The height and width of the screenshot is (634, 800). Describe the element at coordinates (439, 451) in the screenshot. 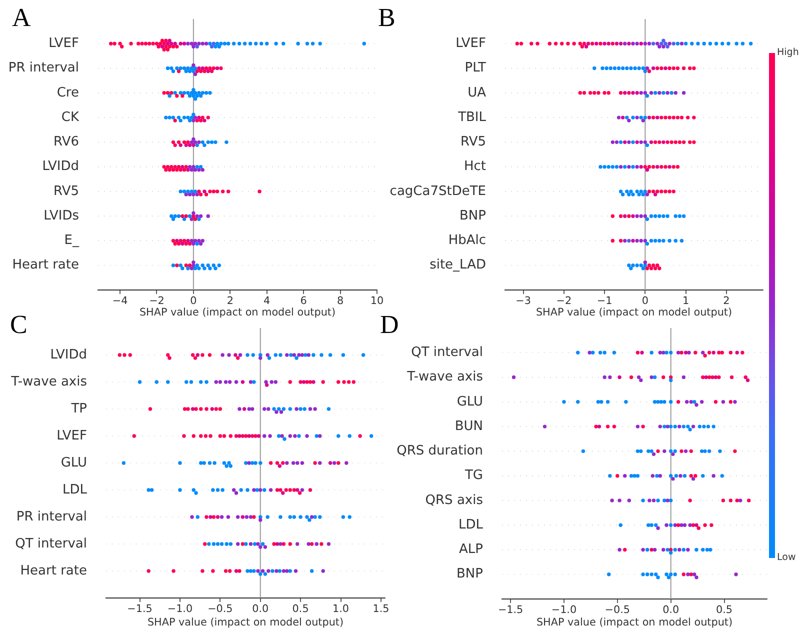

I see `y-tick-label: QRS duration` at that location.